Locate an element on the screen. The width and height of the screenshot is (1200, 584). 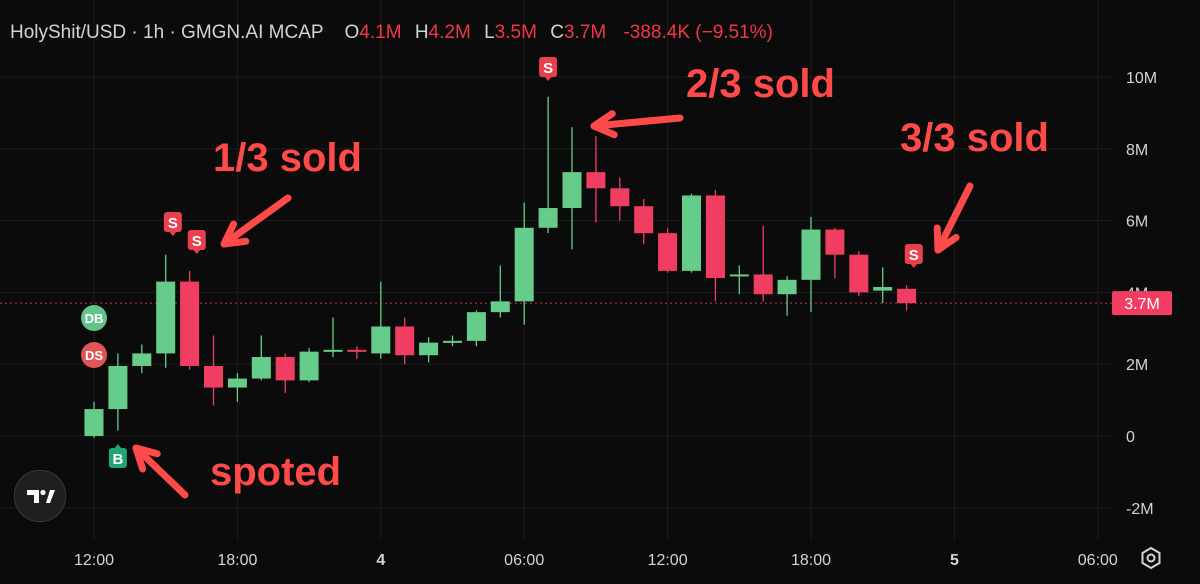
arrow-sold-2-head is located at coordinates (604, 124).